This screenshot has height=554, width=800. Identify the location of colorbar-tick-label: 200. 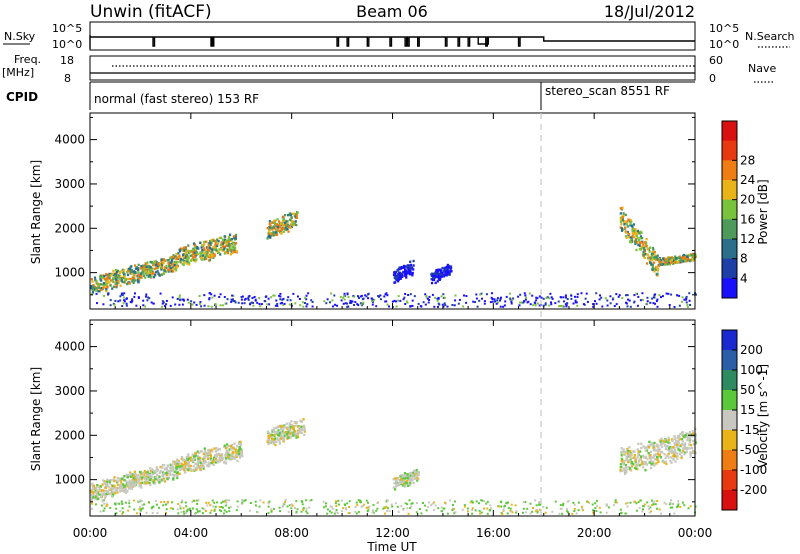
(751, 350).